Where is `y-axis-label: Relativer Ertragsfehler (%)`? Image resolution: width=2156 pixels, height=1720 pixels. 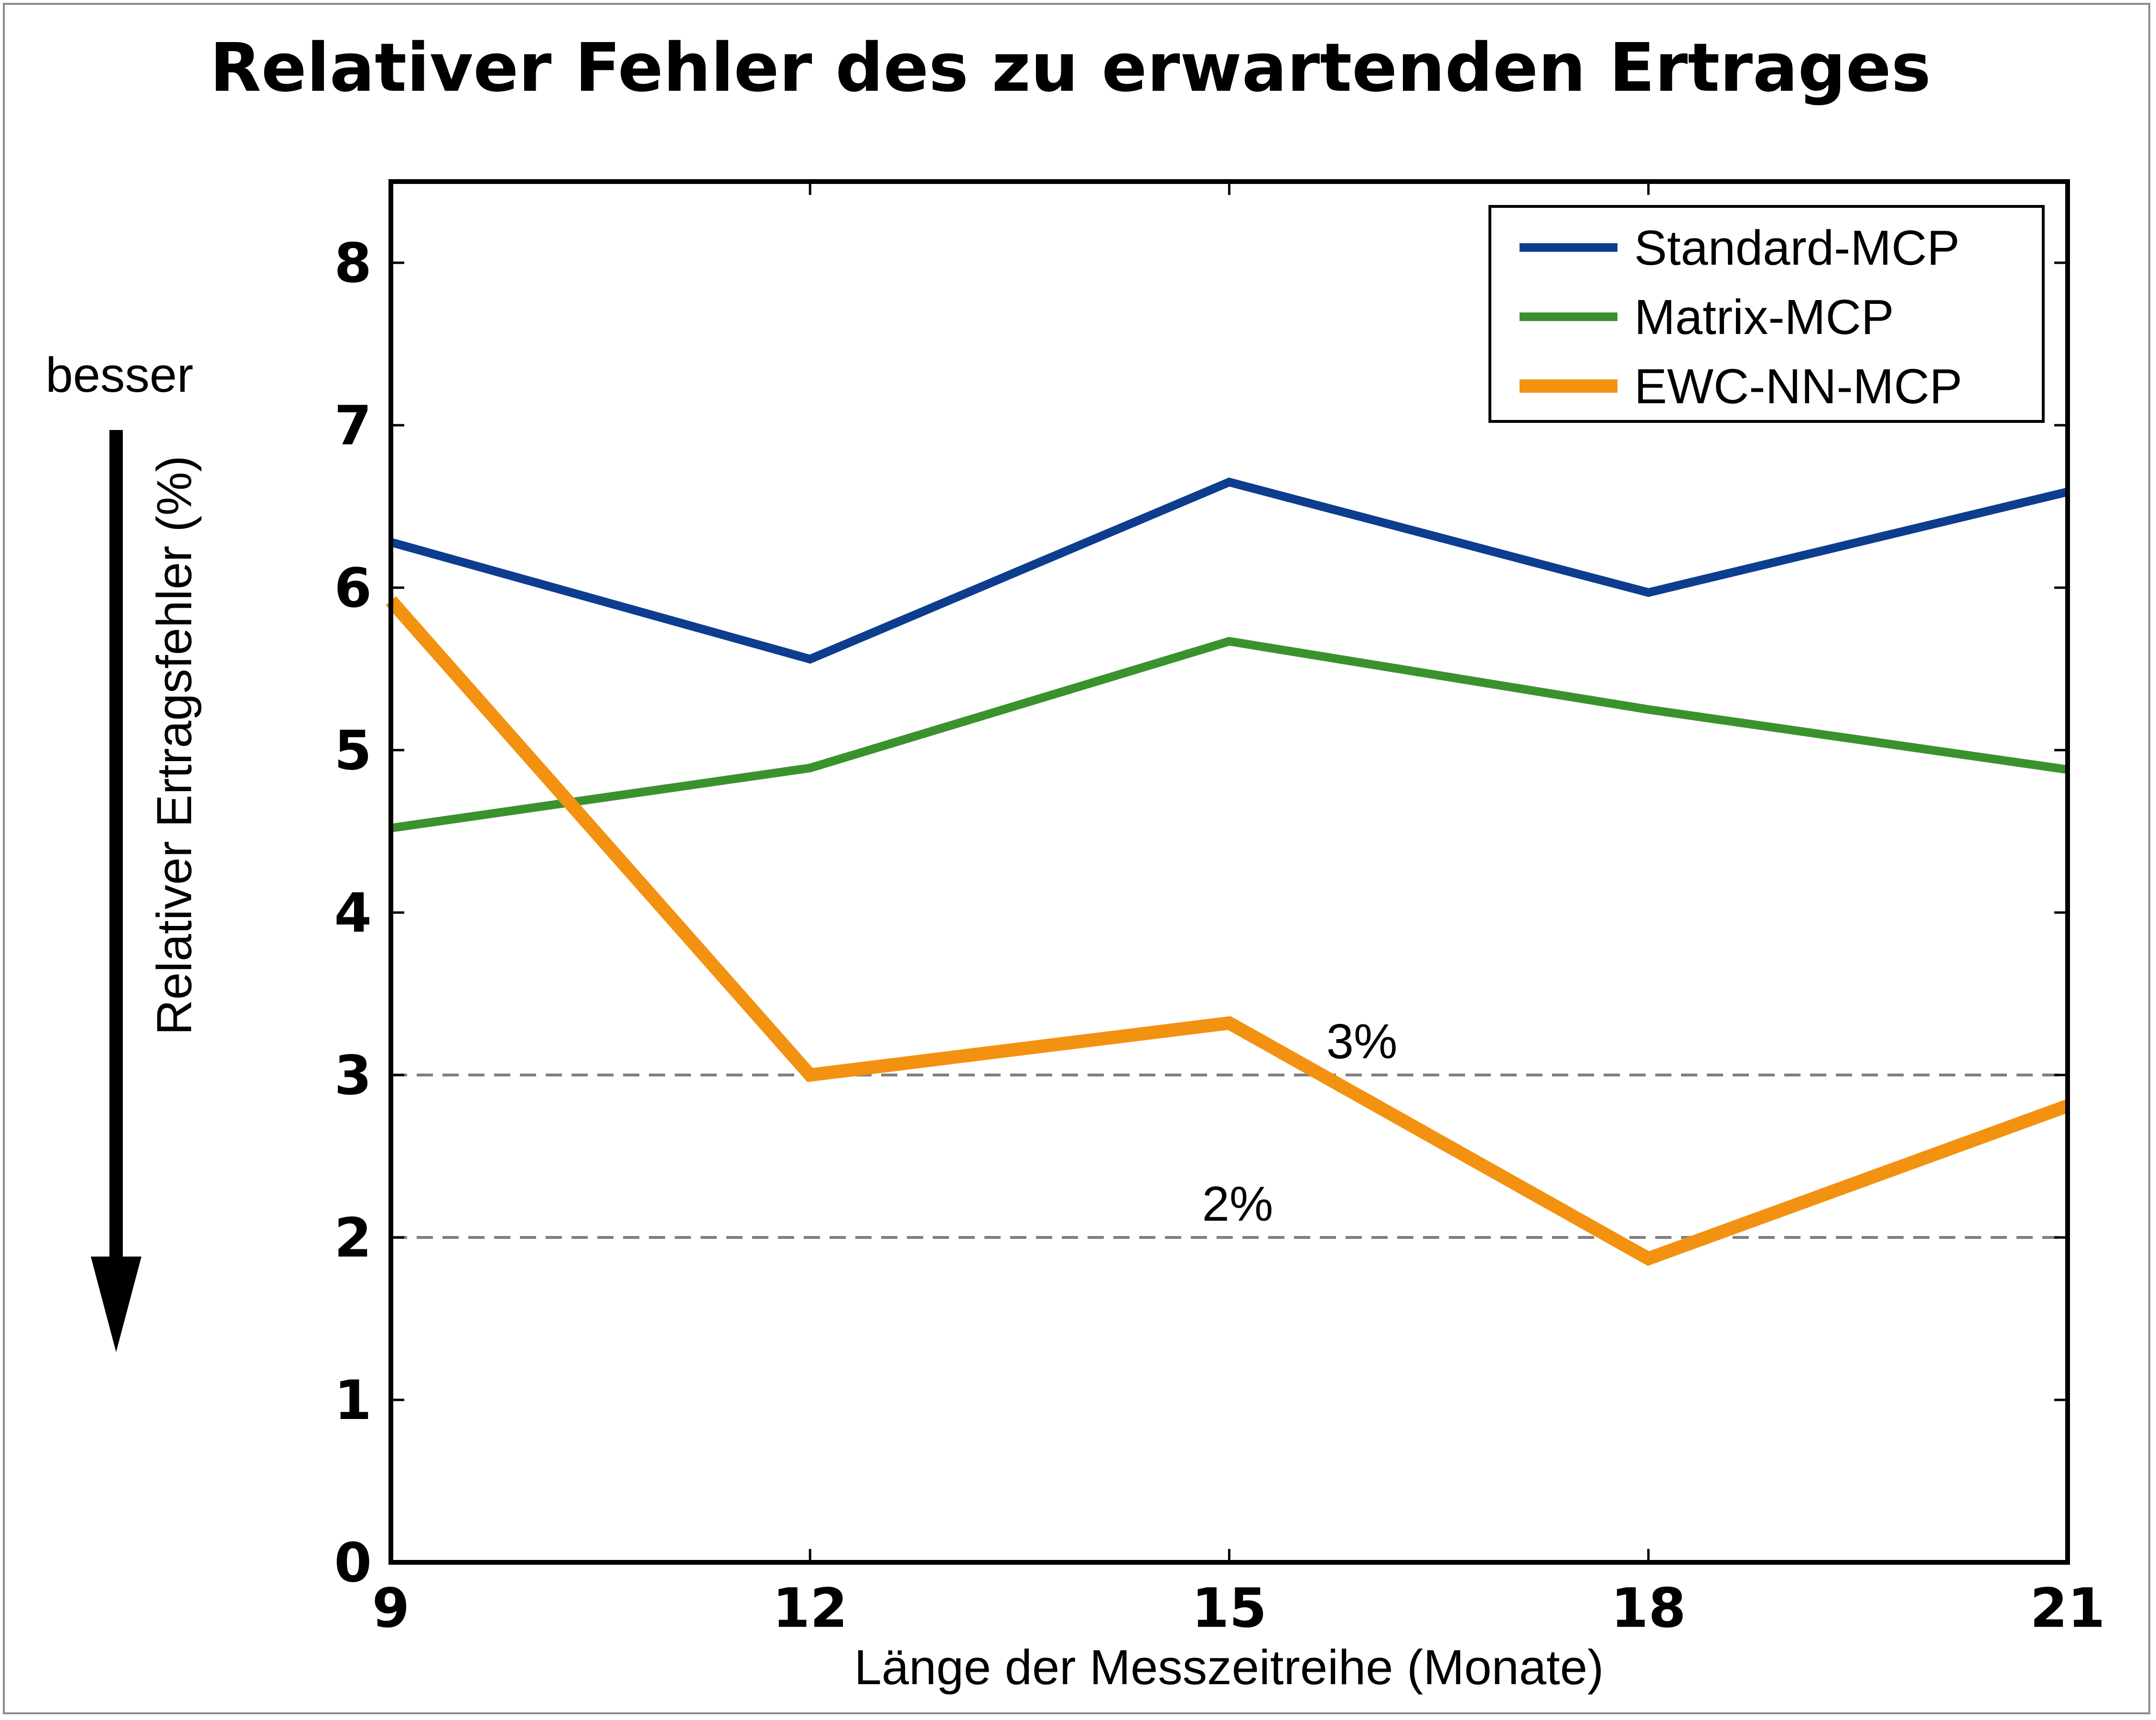 y-axis-label: Relativer Ertragsfehler (%) is located at coordinates (174, 745).